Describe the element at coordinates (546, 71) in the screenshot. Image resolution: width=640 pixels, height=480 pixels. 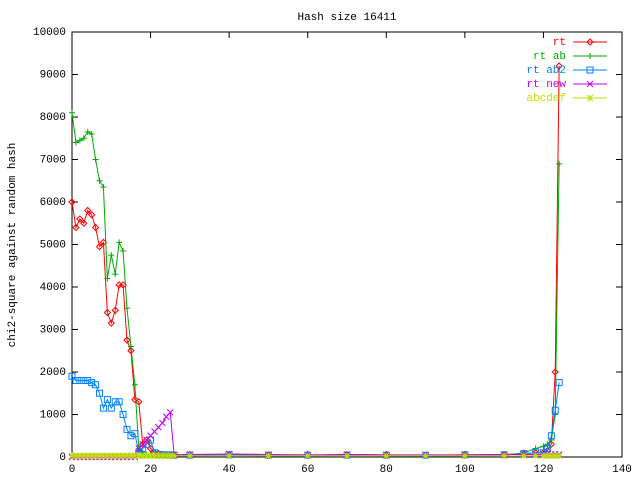
I see `legend-label: rt ab2` at that location.